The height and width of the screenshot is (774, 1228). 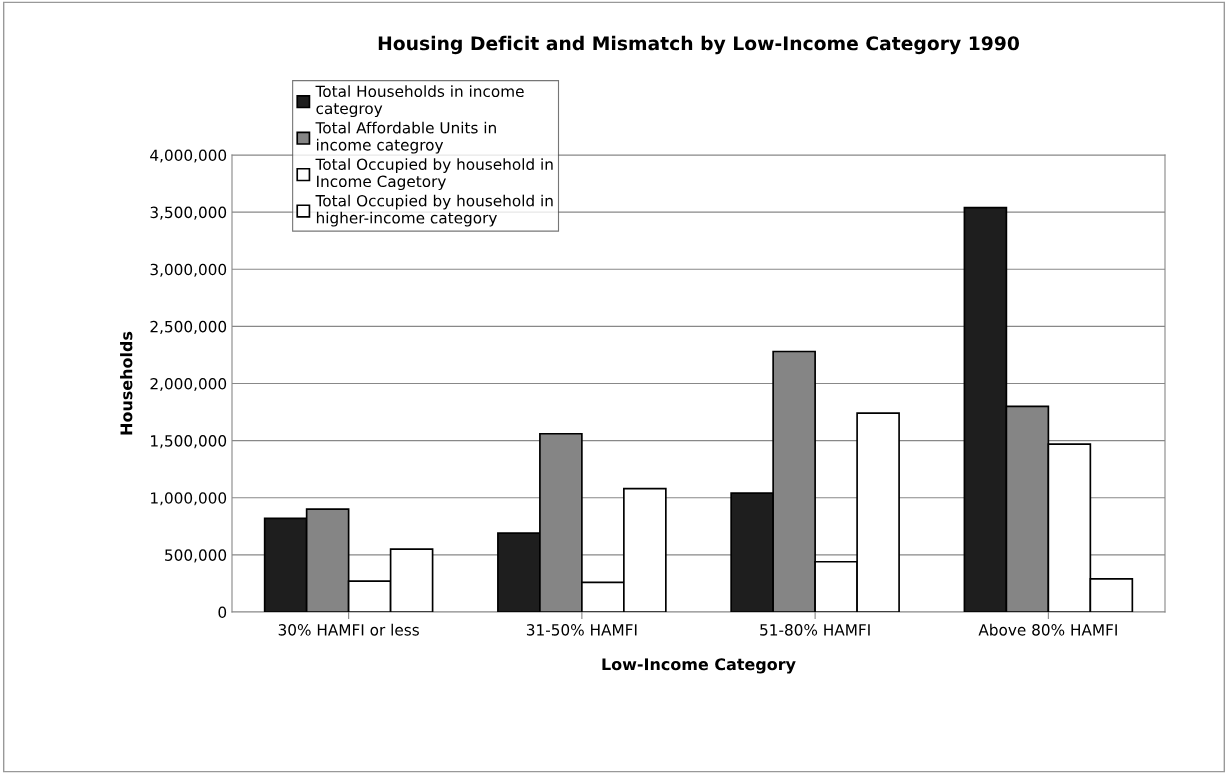 I want to click on y-tick-label: 1,000,000, so click(x=189, y=499).